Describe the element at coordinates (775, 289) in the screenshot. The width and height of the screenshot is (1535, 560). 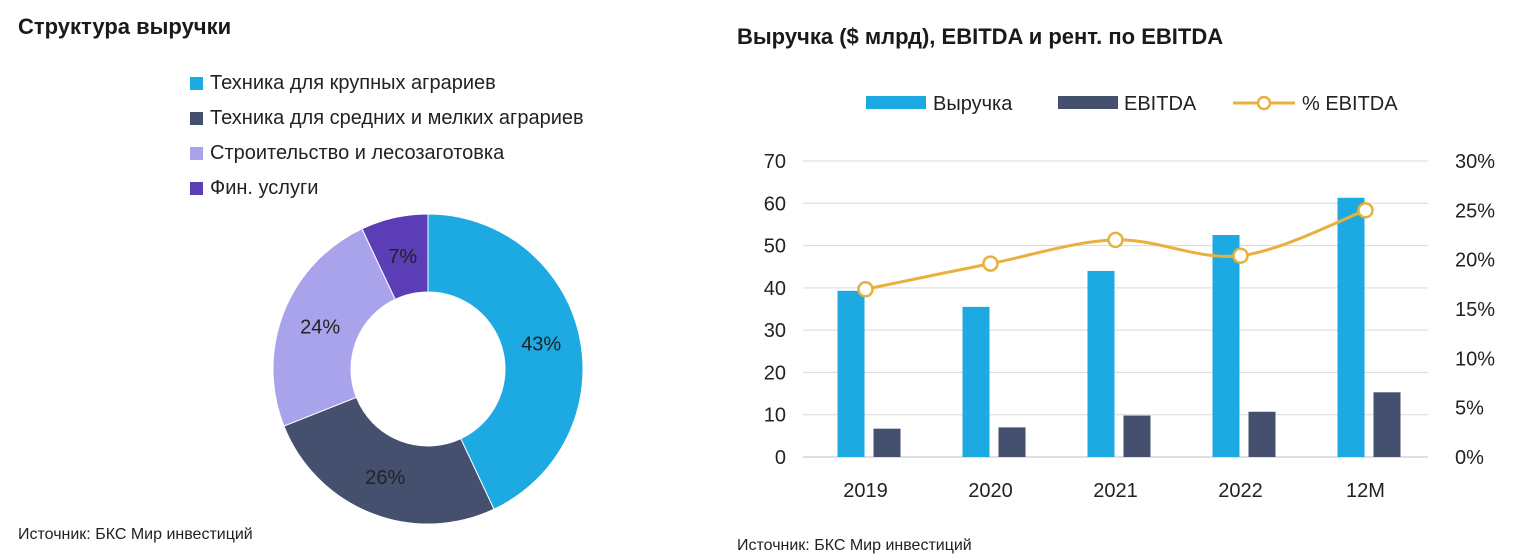
I see `y-left-tick-label: 40` at that location.